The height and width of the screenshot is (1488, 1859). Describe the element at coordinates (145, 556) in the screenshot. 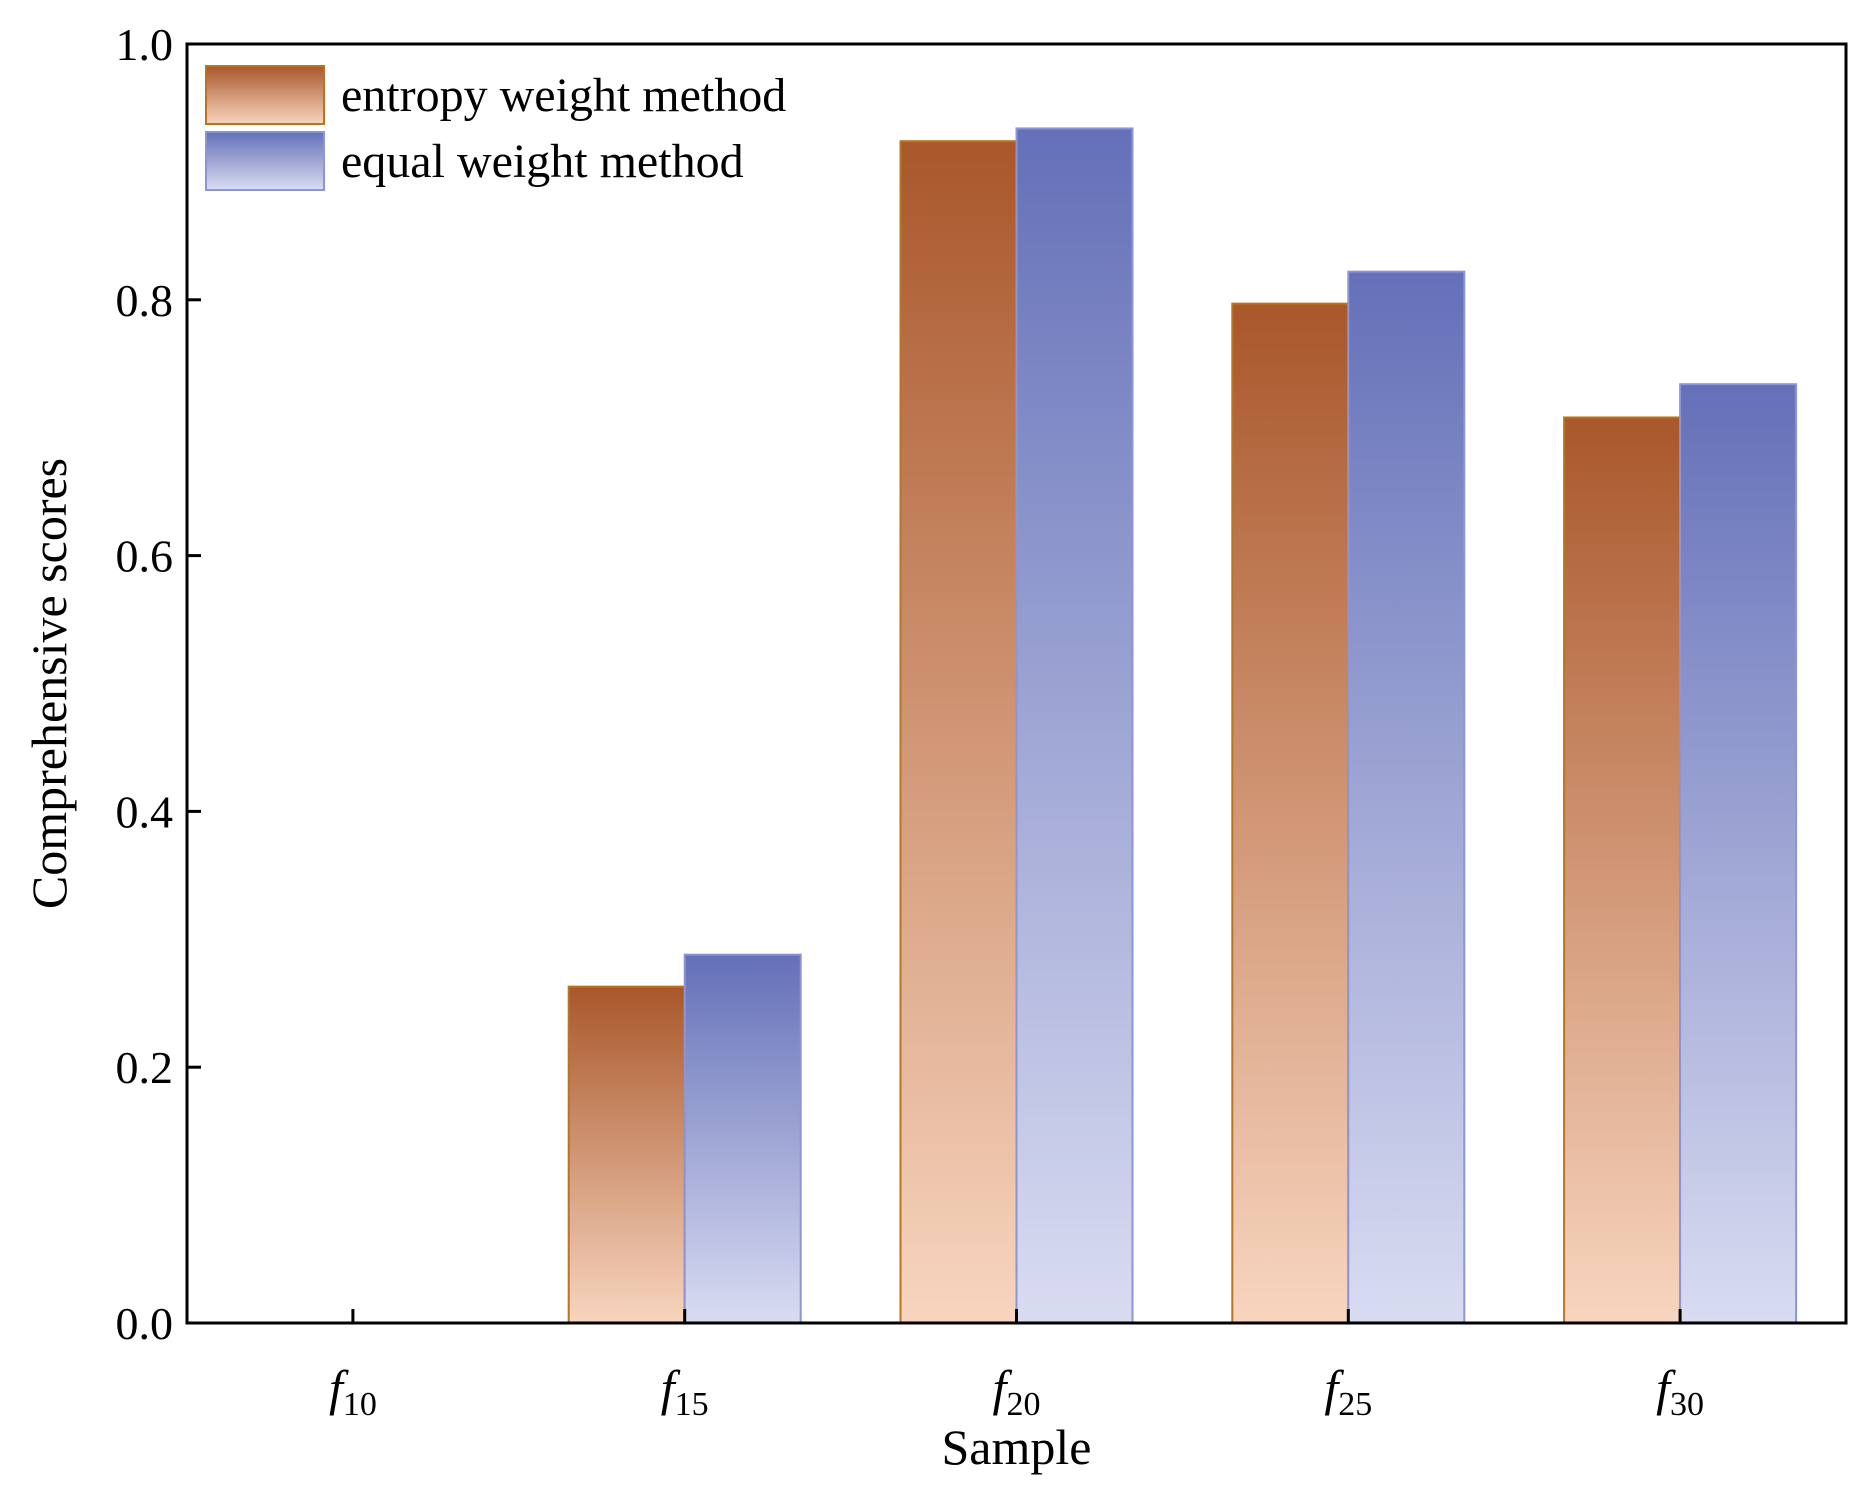

I see `y-tick-label: 0.6` at that location.